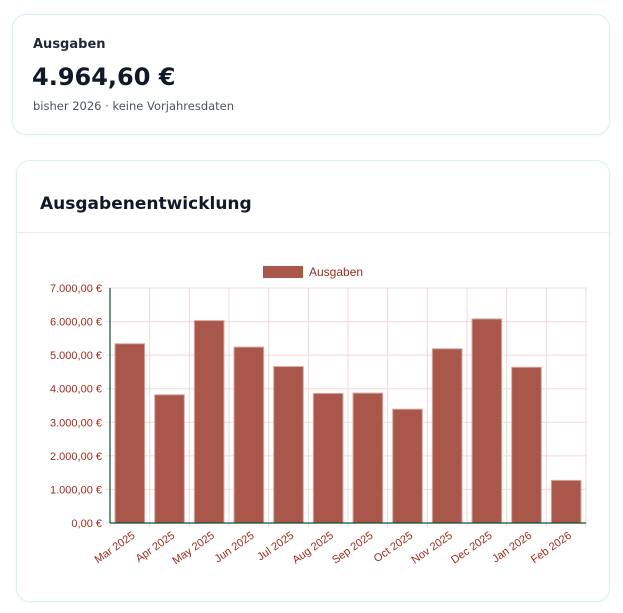 The height and width of the screenshot is (613, 623). Describe the element at coordinates (134, 106) in the screenshot. I see `summary-subtitle: bisher 2026 · keine Vorjahresdaten` at that location.